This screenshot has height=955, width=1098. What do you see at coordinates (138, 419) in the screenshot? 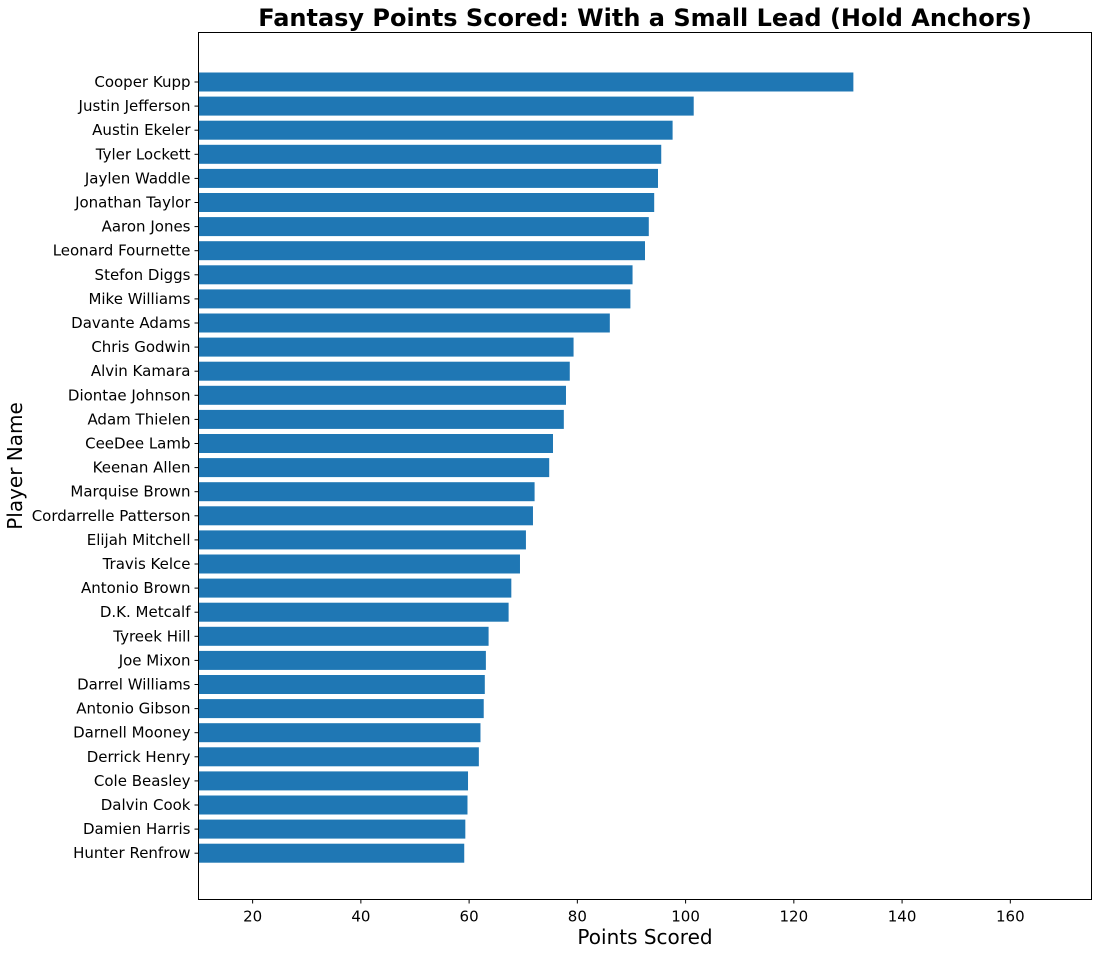
I see `y-tick-label: Adam Thielen` at bounding box center [138, 419].